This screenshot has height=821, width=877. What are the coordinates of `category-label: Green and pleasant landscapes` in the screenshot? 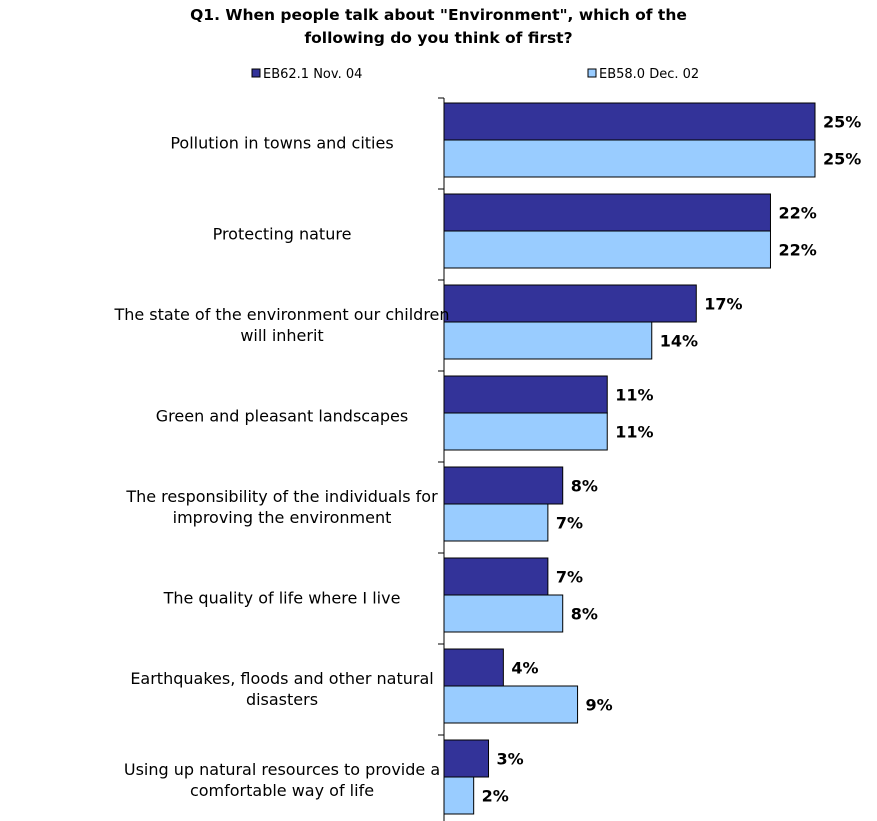 It's located at (282, 416).